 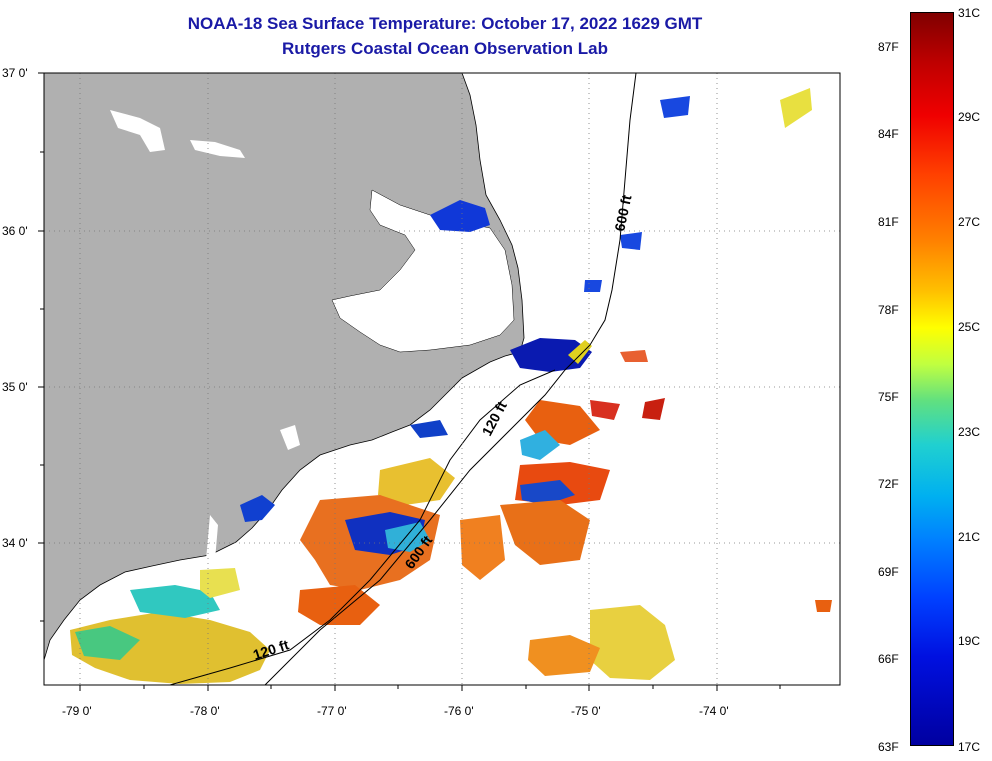 I want to click on colorbar-c-23: 23C, so click(x=969, y=432).